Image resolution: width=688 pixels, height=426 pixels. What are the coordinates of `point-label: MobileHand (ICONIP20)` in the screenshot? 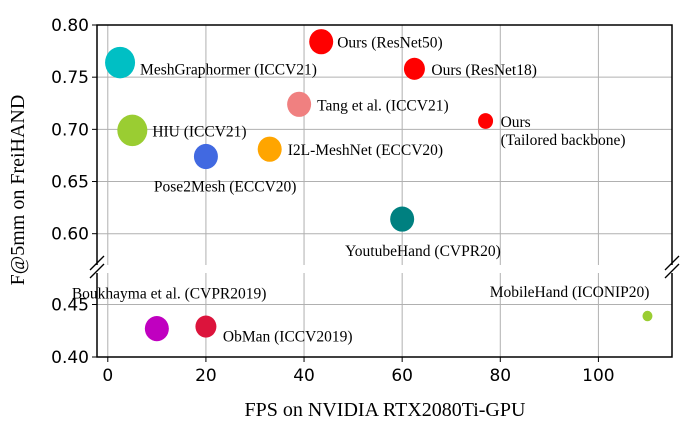 It's located at (570, 292).